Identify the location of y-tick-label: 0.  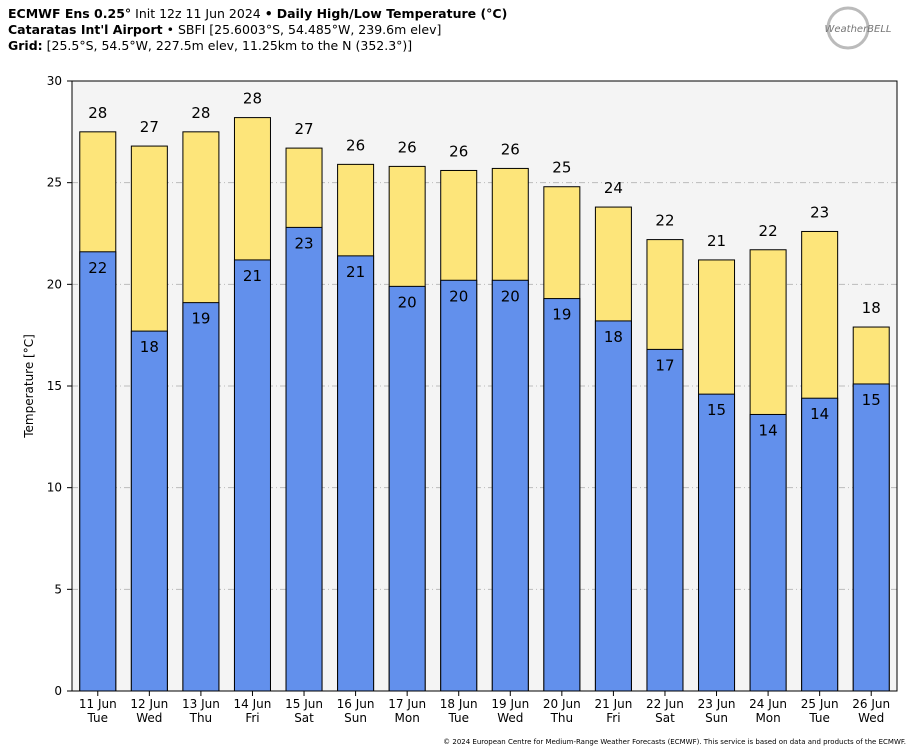
(58, 691).